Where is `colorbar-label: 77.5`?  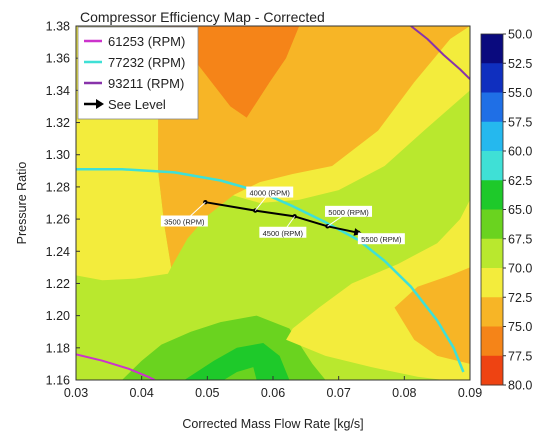 colorbar-label: 77.5 is located at coordinates (520, 356).